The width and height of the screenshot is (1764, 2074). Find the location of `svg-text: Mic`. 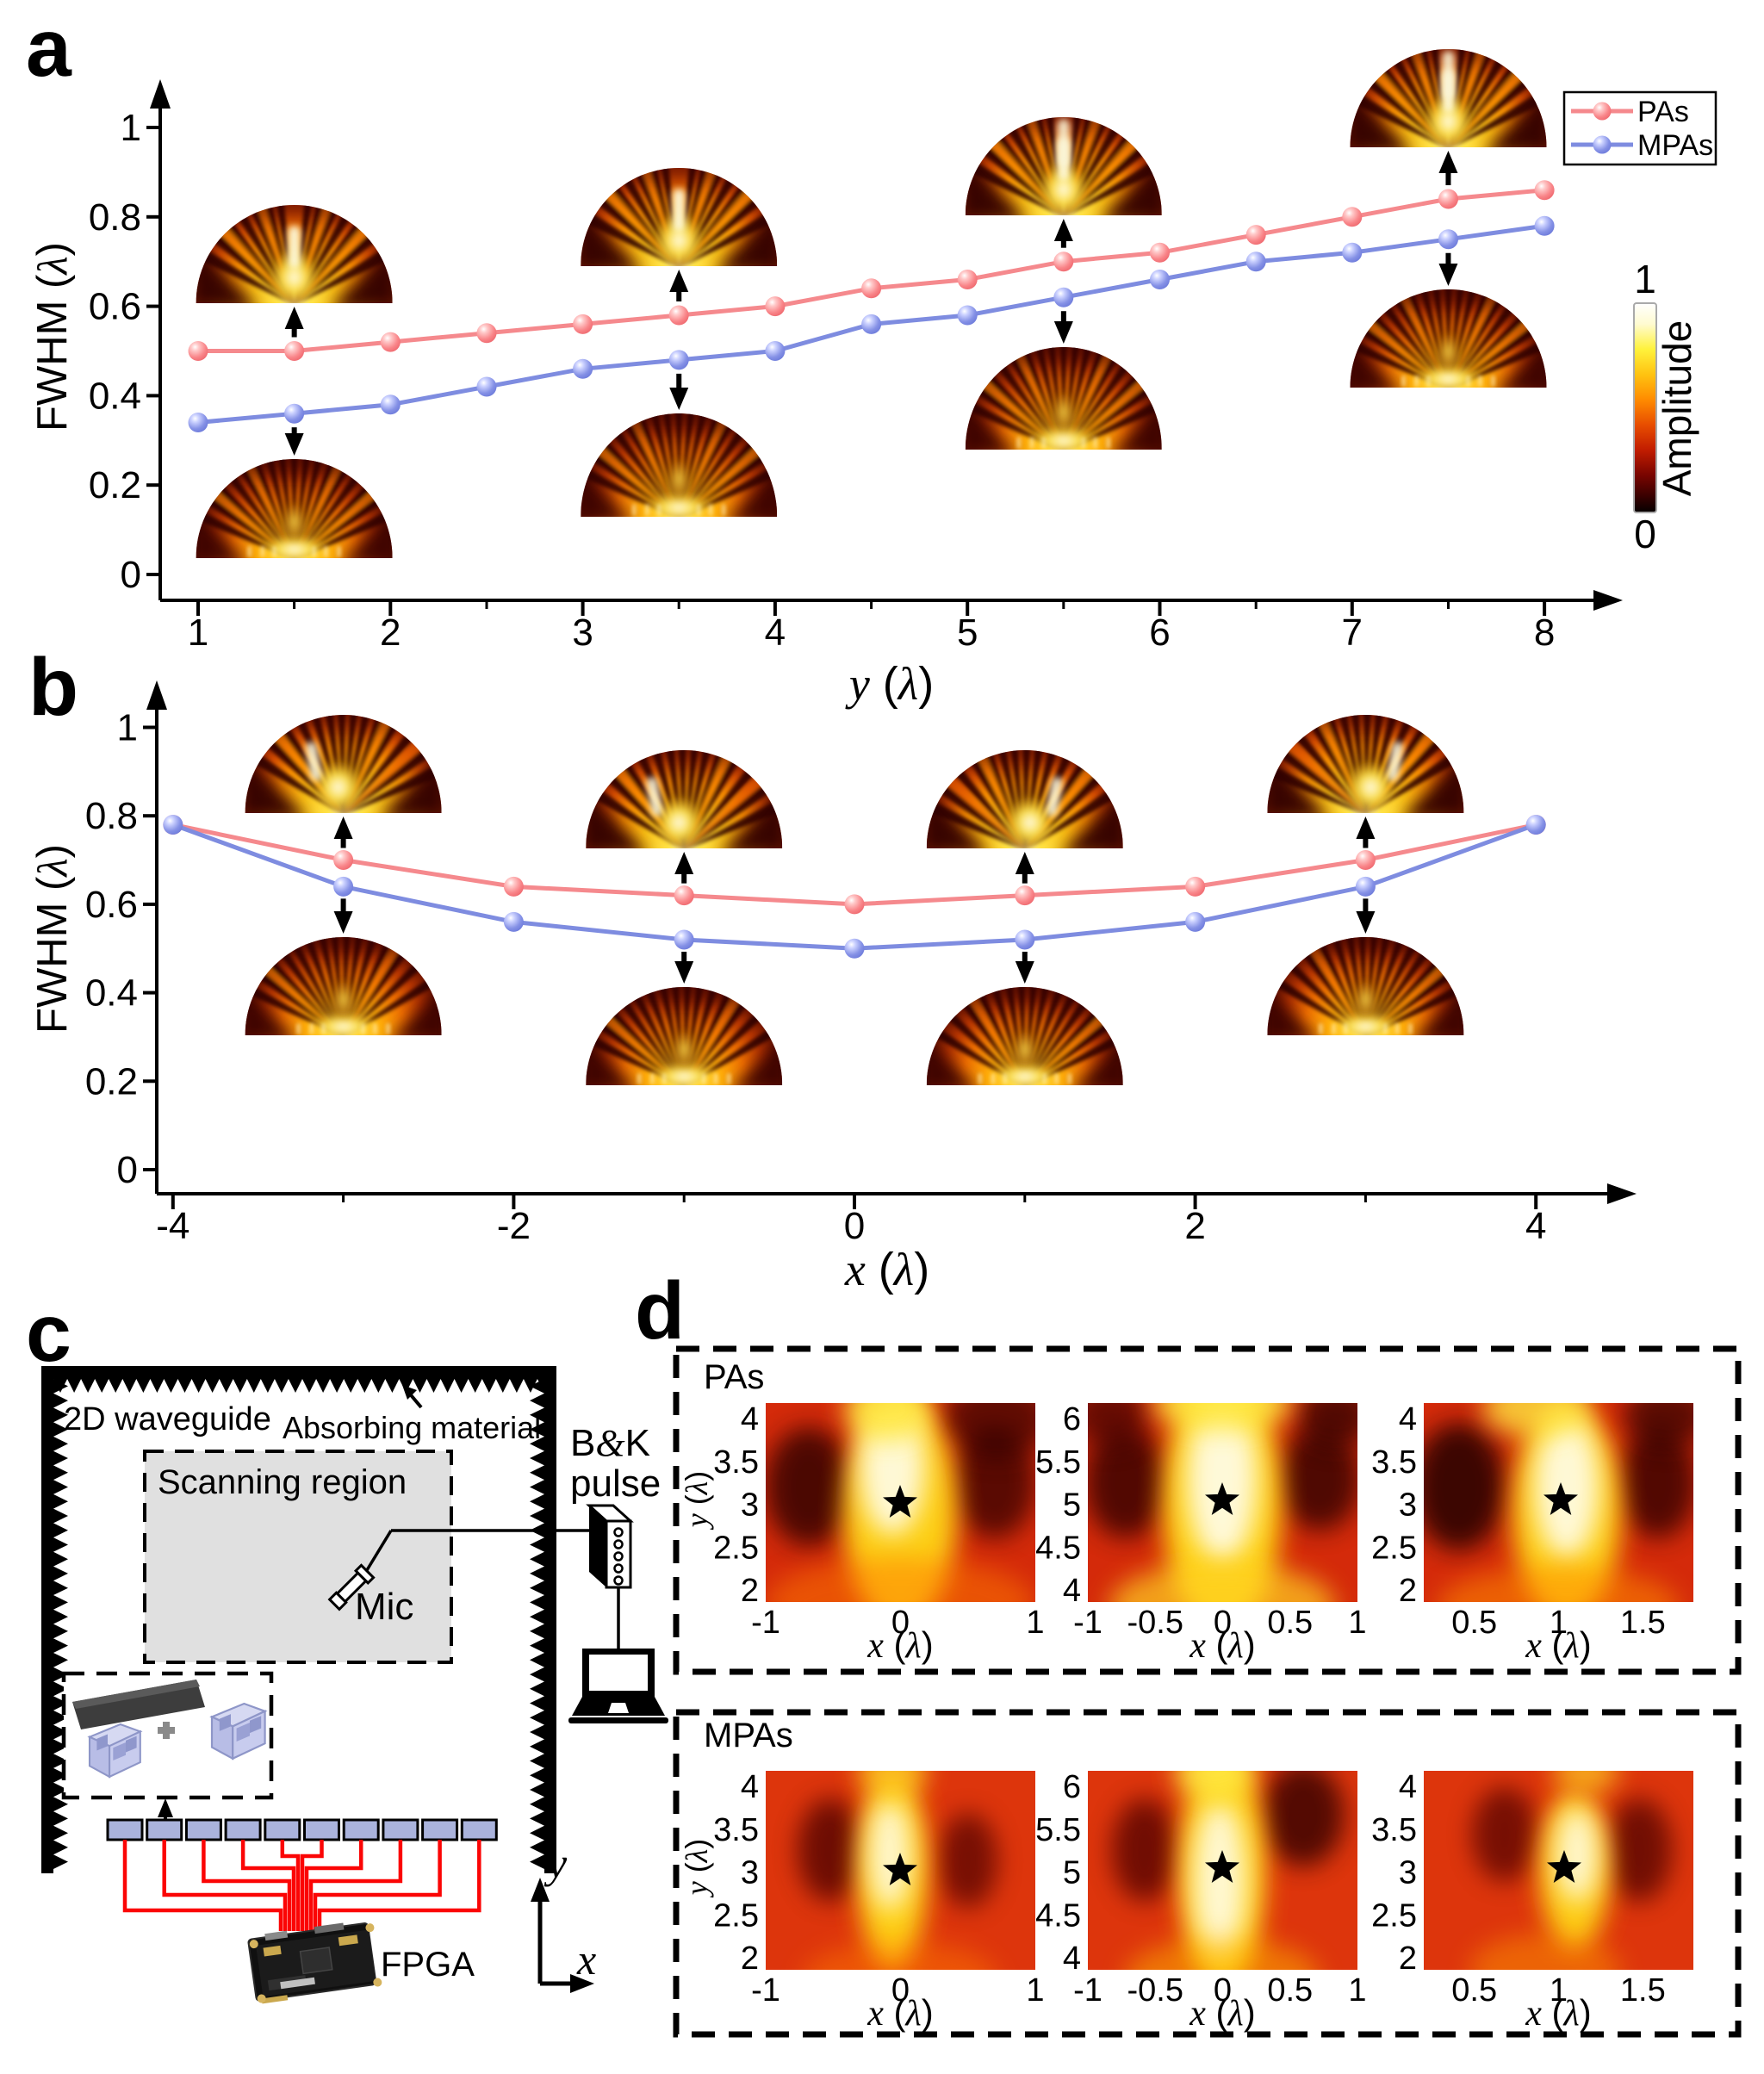

svg-text: Mic is located at coordinates (384, 1607).